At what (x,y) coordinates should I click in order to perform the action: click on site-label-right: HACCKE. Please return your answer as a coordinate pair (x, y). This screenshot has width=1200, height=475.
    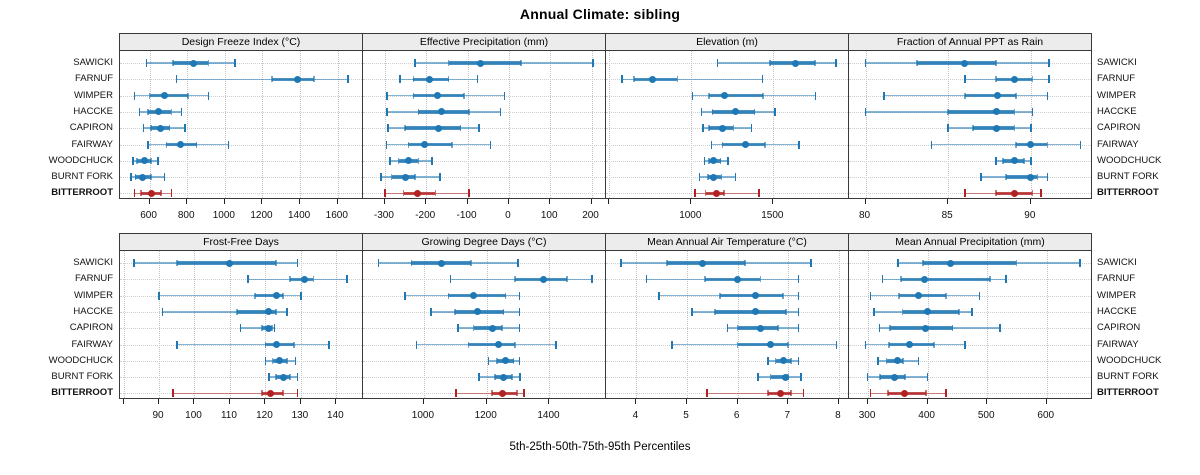
    Looking at the image, I should click on (1117, 311).